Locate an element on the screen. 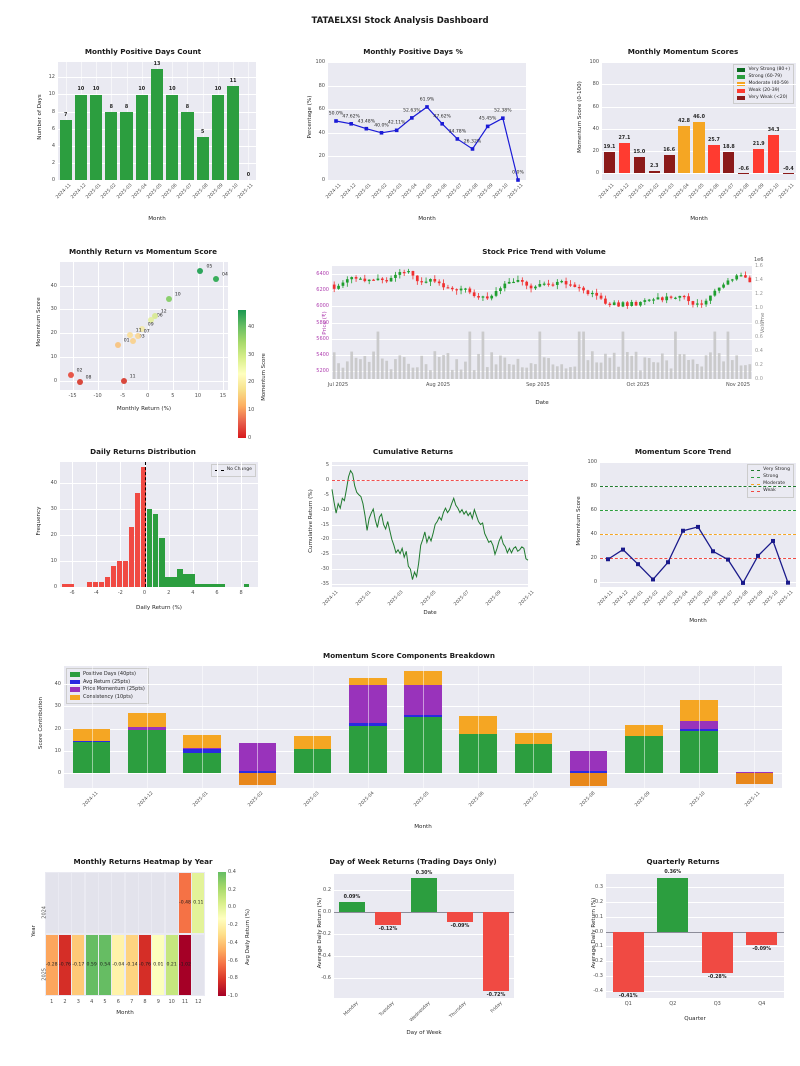 Image resolution: width=800 pixels, height=1066 pixels. momentum-trend-line is located at coordinates (698, 554).